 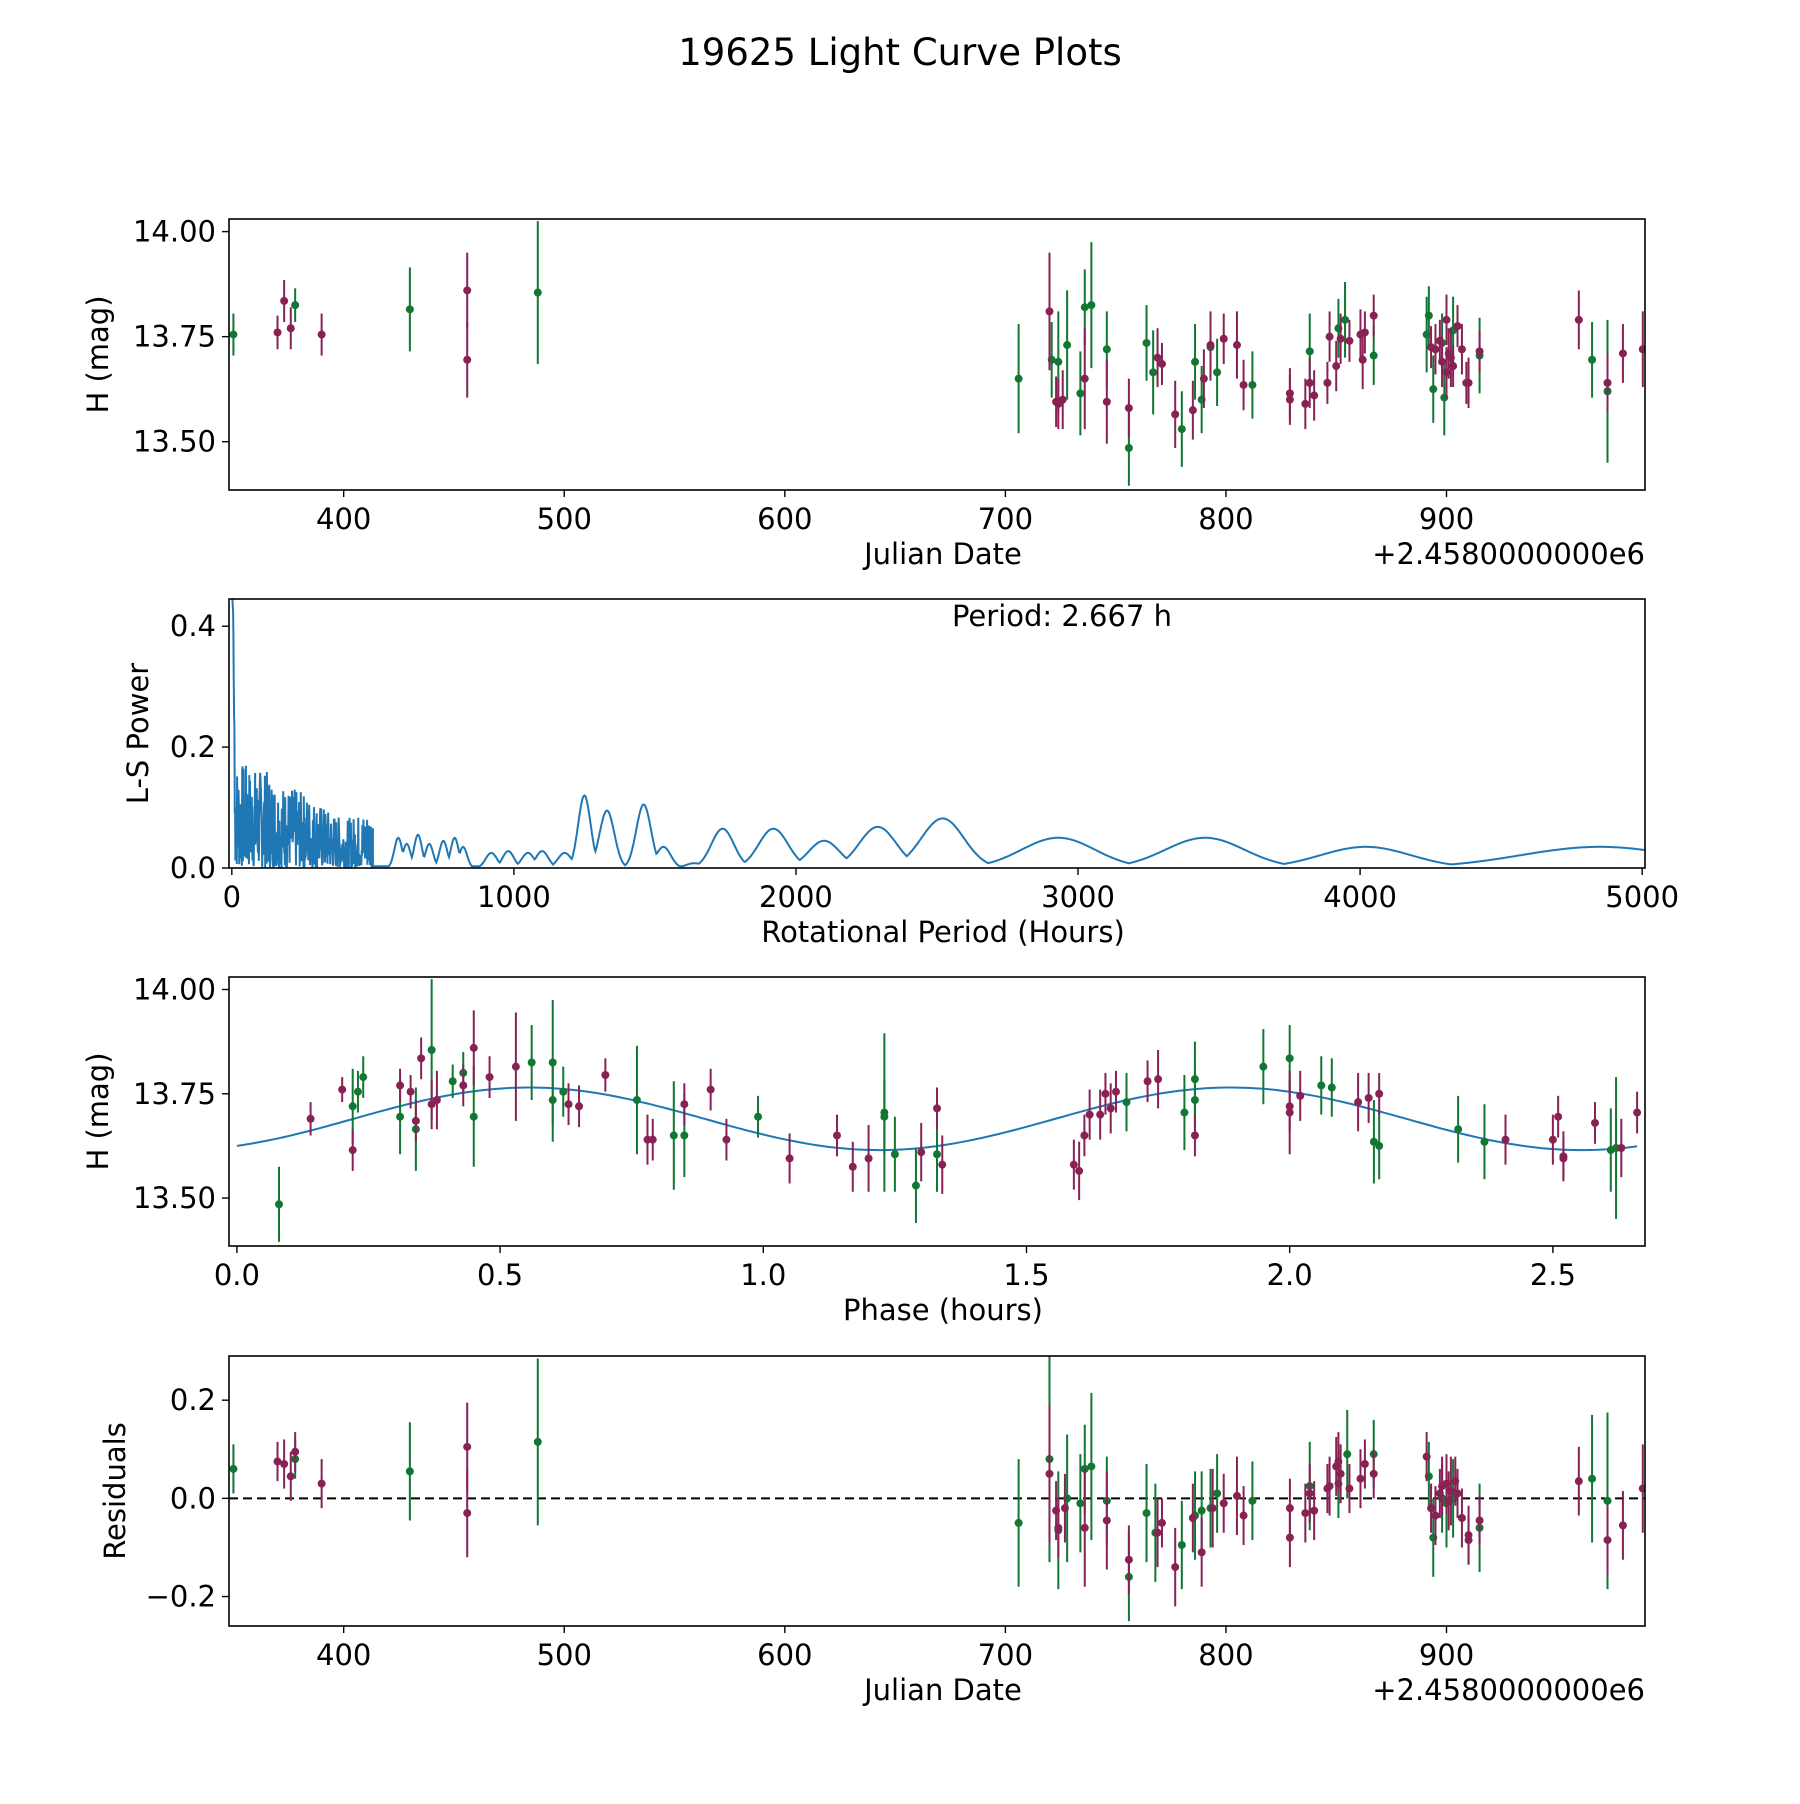 I want to click on x-tick-label: 2.0, so click(x=1290, y=1275).